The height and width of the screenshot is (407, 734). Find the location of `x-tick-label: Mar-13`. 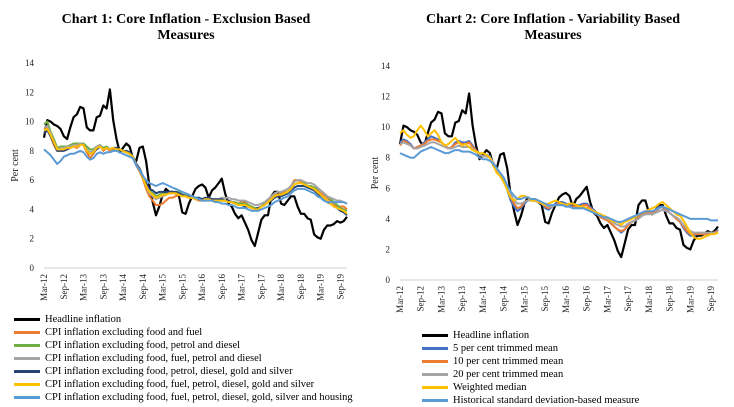

x-tick-label: Mar-13 is located at coordinates (441, 299).